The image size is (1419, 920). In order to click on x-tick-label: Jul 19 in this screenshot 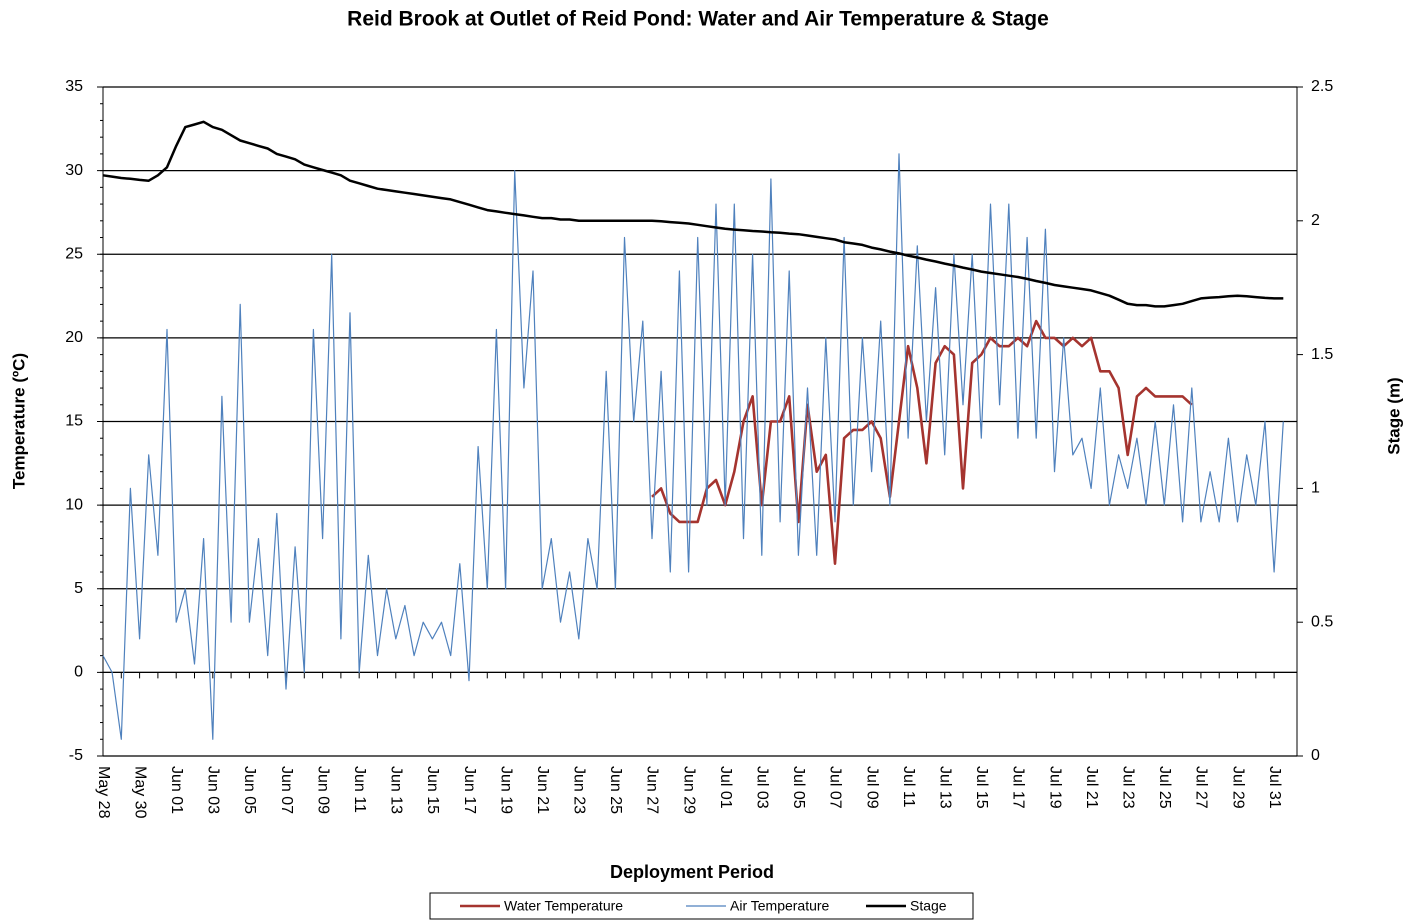, I will do `click(1054, 787)`.